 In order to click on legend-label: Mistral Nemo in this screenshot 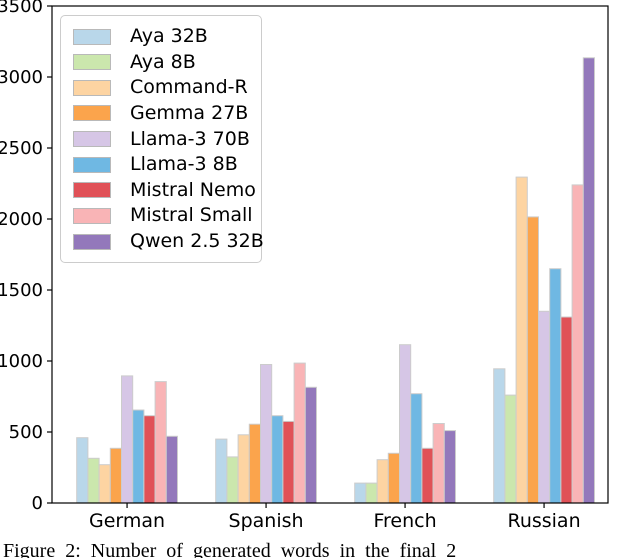, I will do `click(193, 189)`.